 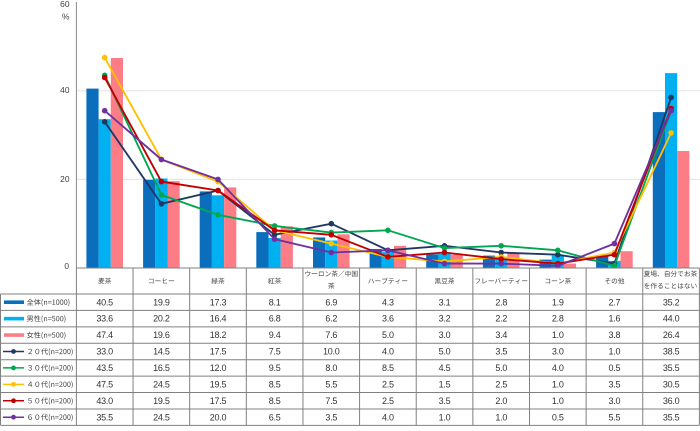 I want to click on svg-text: 33.0, so click(x=104, y=352).